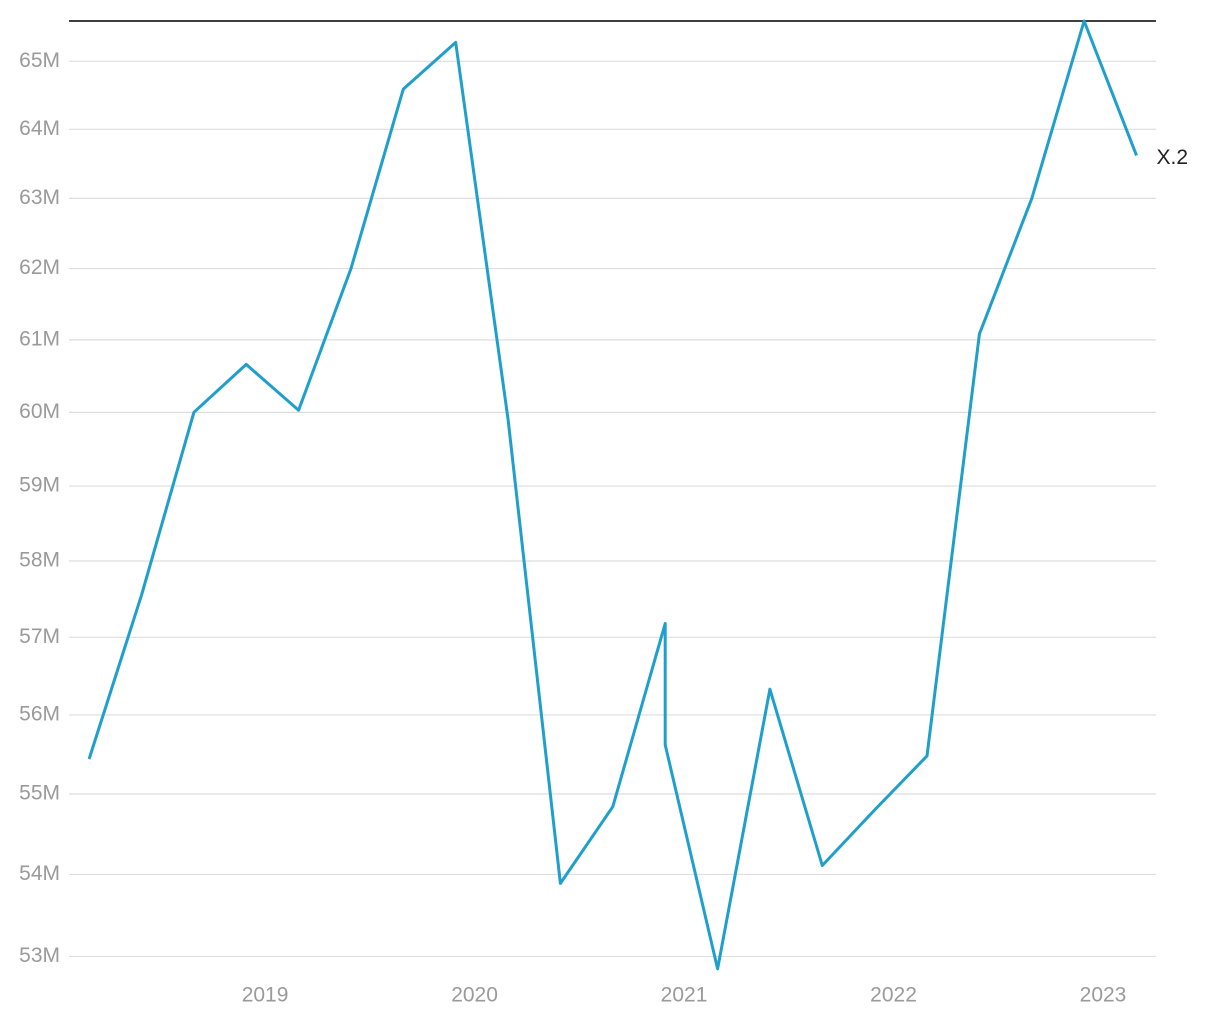 The image size is (1220, 1020). I want to click on y-tick-label: 60M, so click(39, 411).